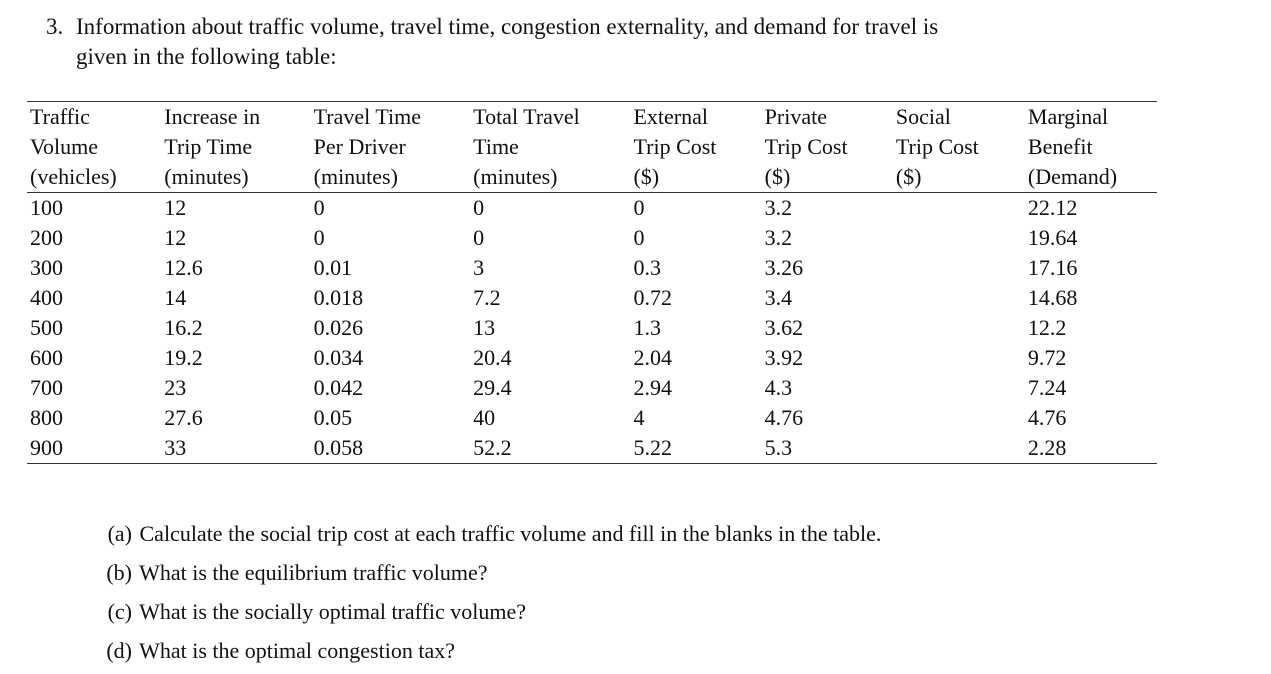 Image resolution: width=1271 pixels, height=674 pixels. I want to click on table-cell: 3, so click(479, 267).